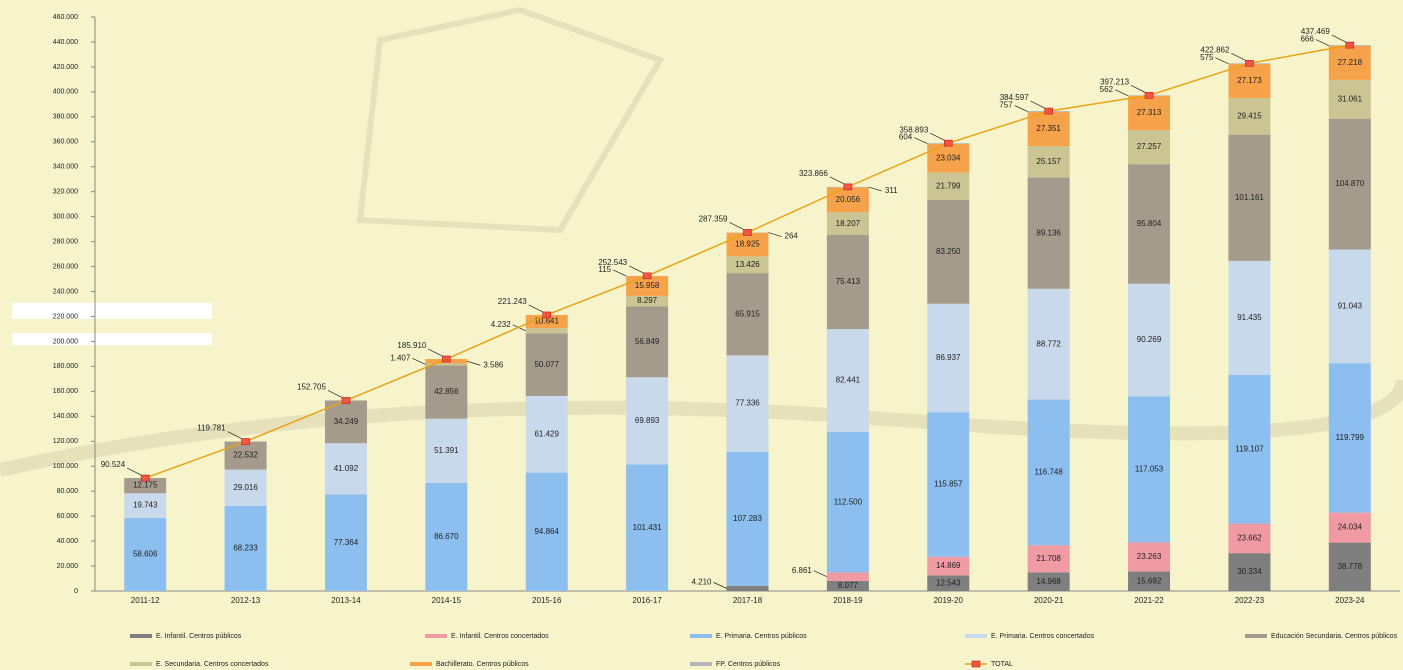 The image size is (1403, 670). I want to click on data-label: 24.034, so click(1350, 527).